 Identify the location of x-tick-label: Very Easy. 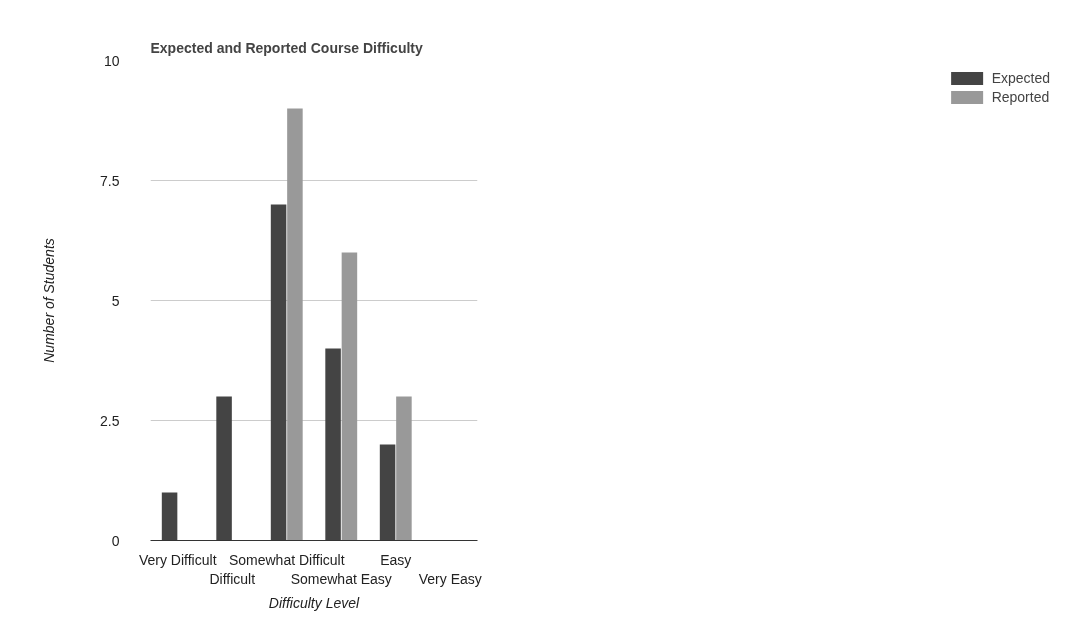
(450, 578).